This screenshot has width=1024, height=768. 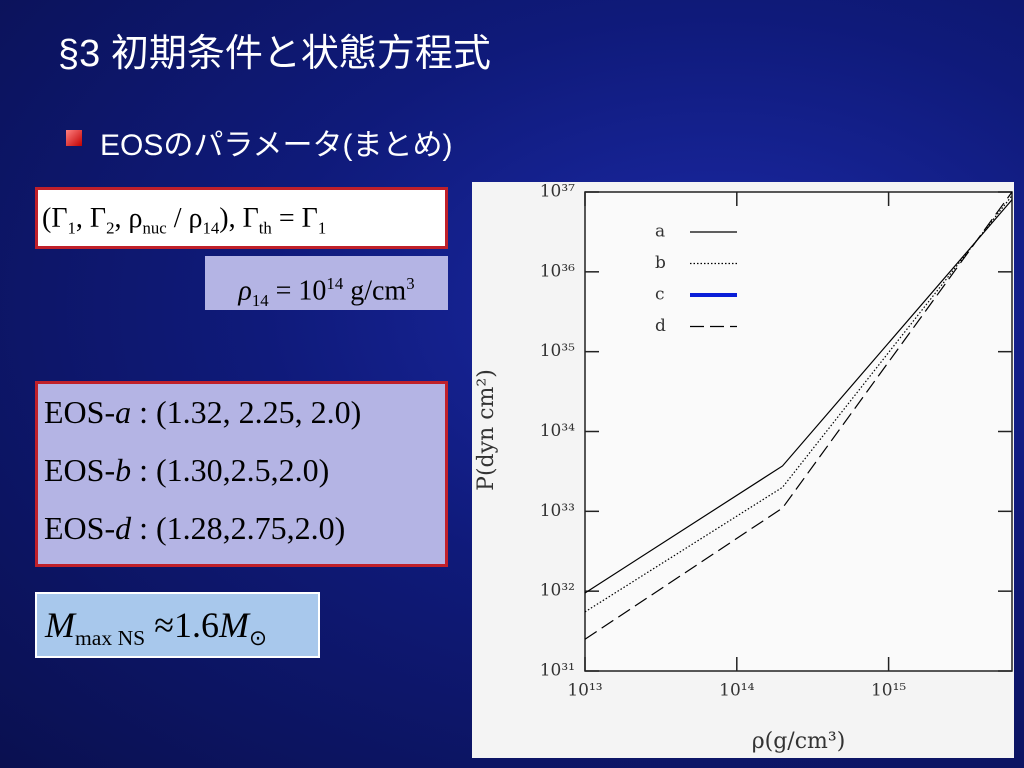 I want to click on formula-part: = 10, so click(x=297, y=291).